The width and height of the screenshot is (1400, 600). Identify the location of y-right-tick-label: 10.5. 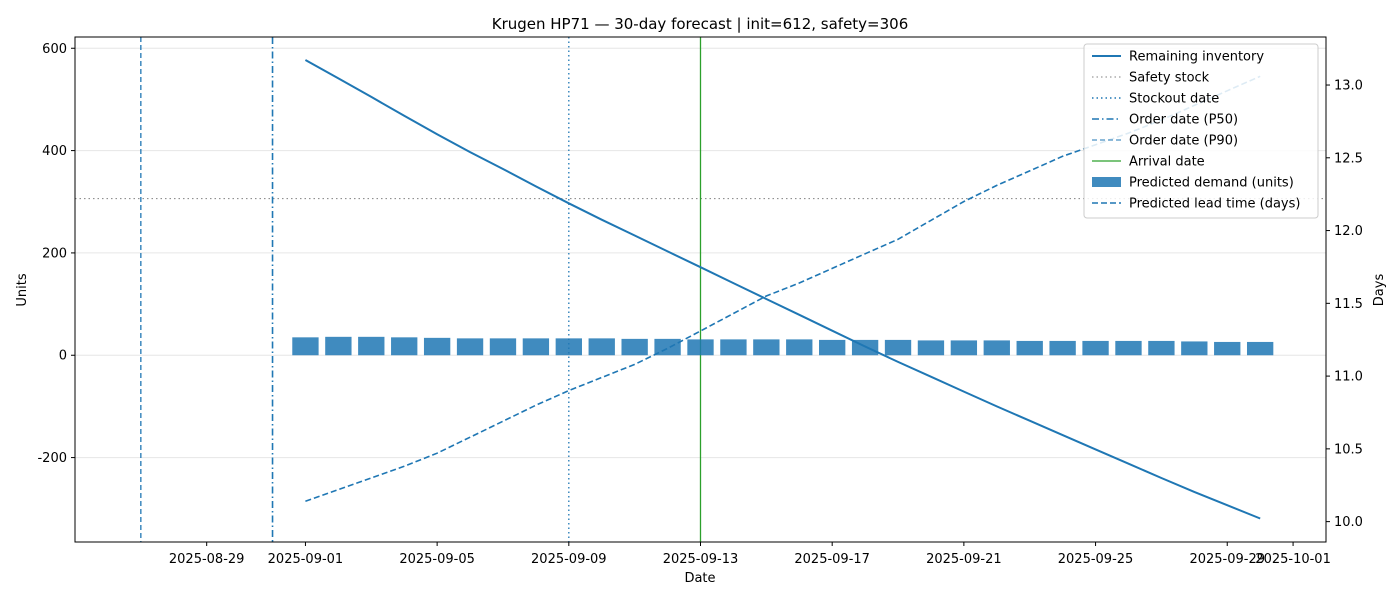
(1348, 449).